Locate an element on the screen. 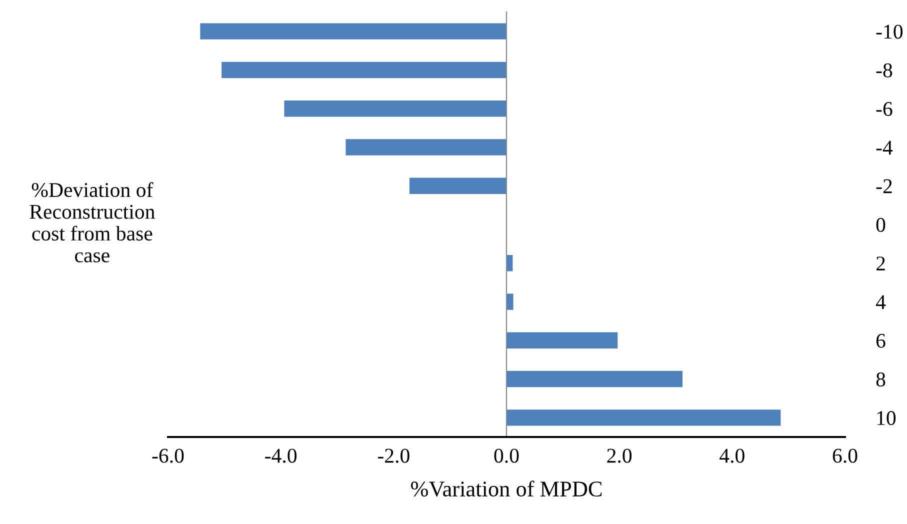  y-tick-label: -8 is located at coordinates (884, 70).